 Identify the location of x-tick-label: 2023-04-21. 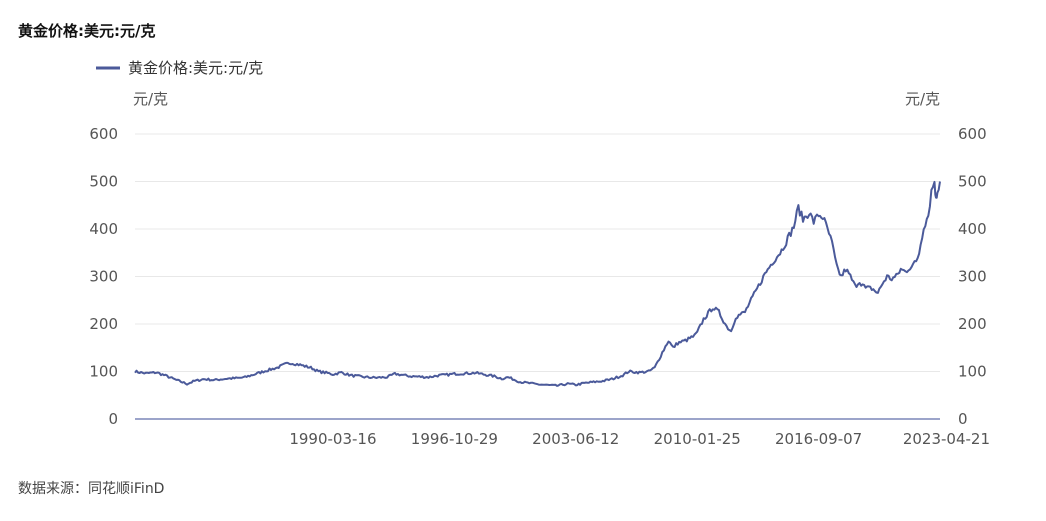
(946, 439).